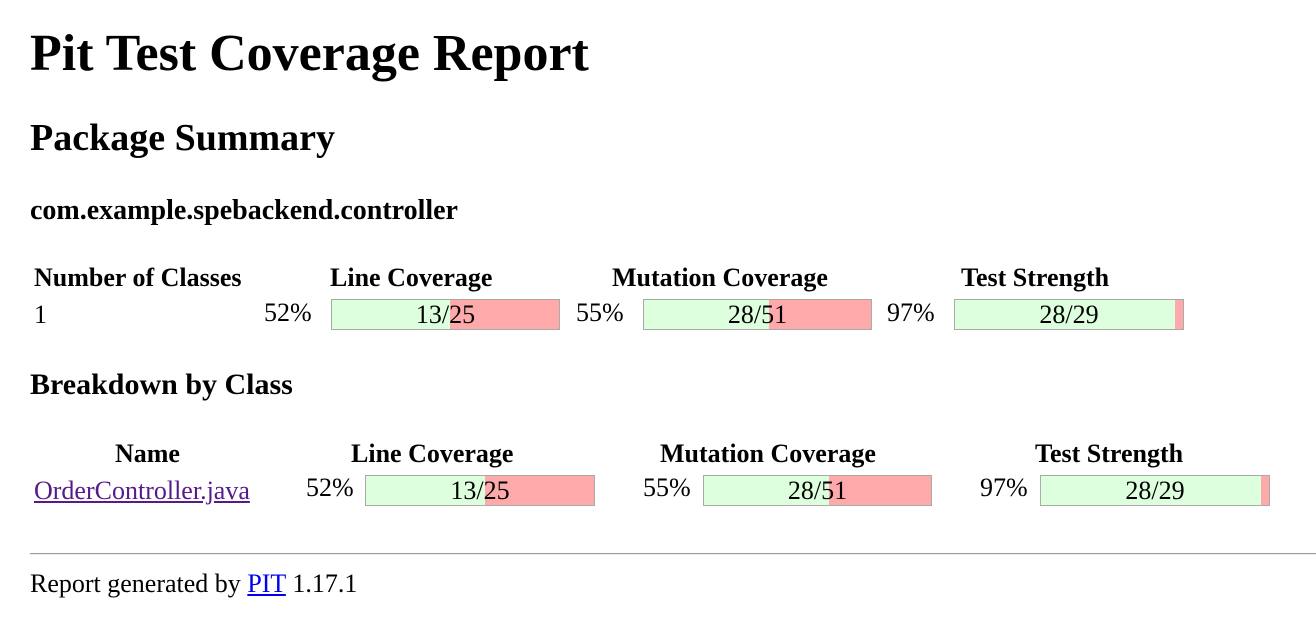 The height and width of the screenshot is (618, 1316). What do you see at coordinates (183, 138) in the screenshot?
I see `package-summary-heading: Package Summary` at bounding box center [183, 138].